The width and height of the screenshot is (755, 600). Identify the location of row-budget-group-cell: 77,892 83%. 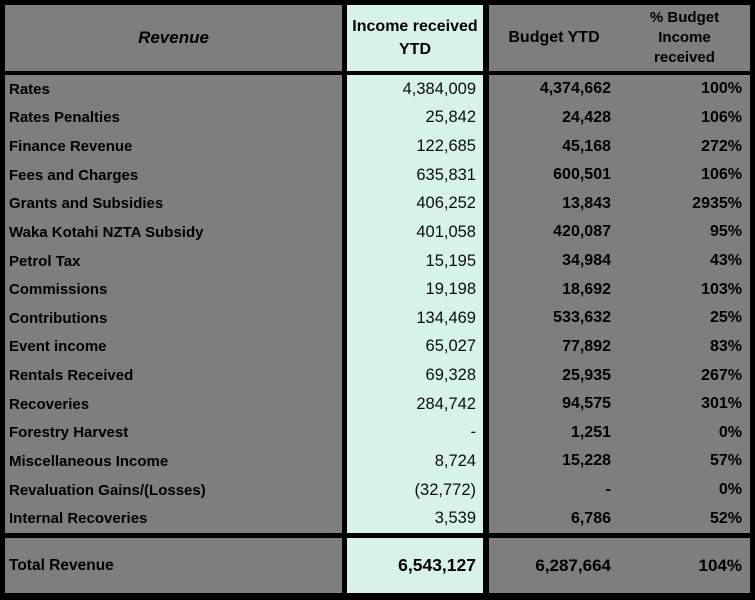
(619, 347).